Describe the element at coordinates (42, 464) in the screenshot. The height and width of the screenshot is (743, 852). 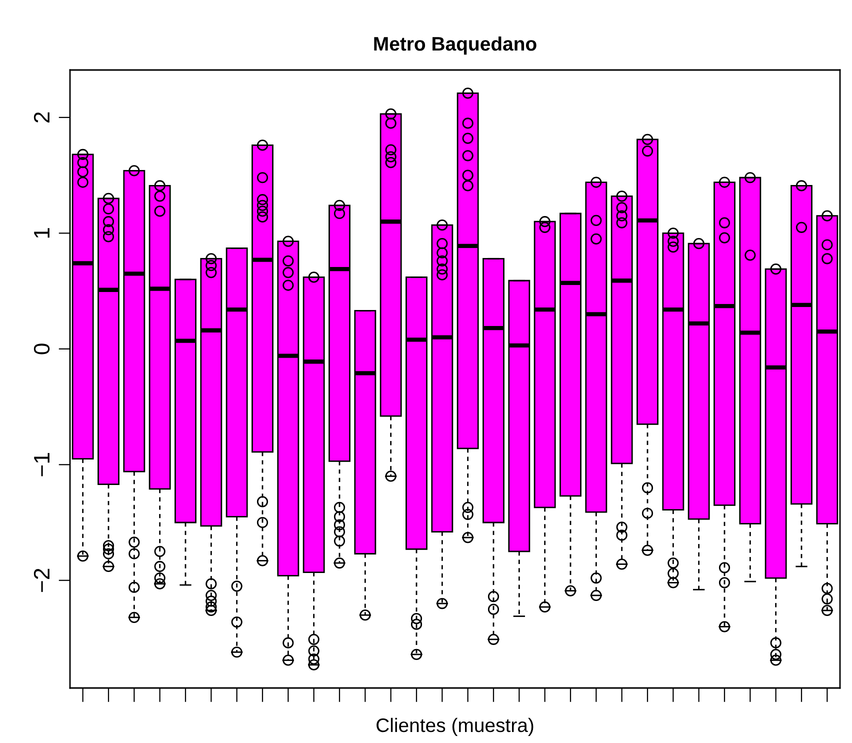
I see `y-tick-label: −1` at that location.